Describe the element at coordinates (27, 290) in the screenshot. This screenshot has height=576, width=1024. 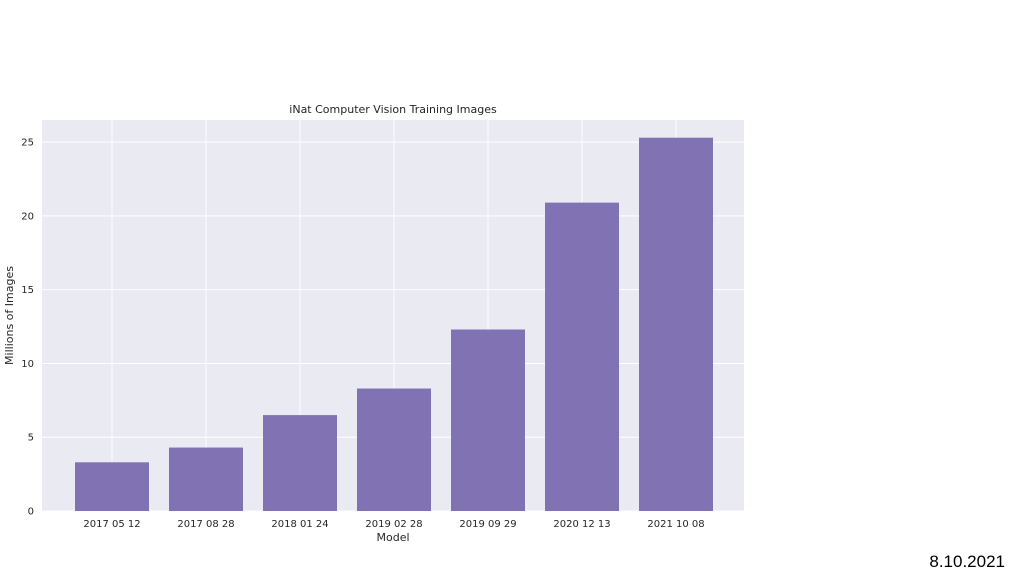
I see `y-tick-label: 15` at that location.